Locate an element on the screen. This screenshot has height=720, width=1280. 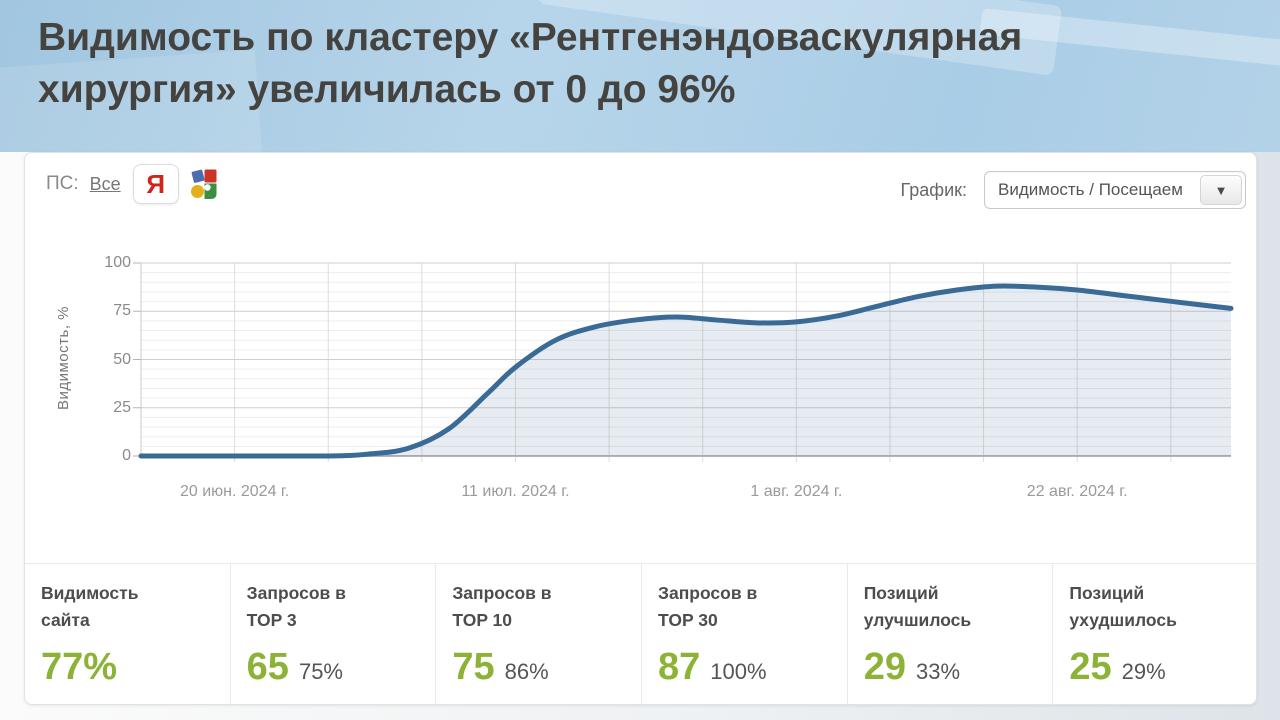
yandex-icon: Я is located at coordinates (156, 184).